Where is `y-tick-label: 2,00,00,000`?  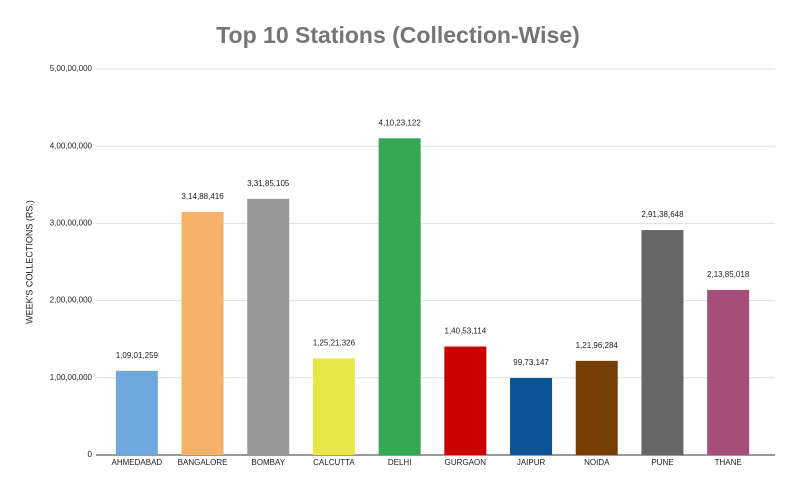
y-tick-label: 2,00,00,000 is located at coordinates (71, 300).